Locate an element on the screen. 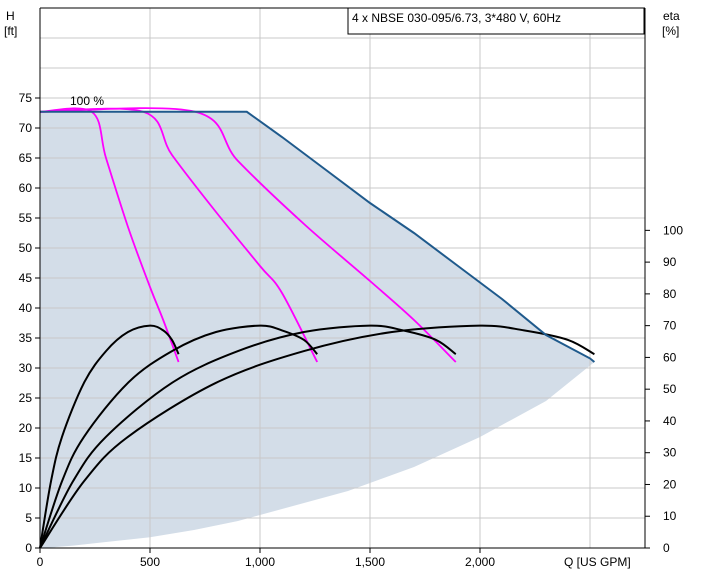  x-axis-title: Q [US GPM] is located at coordinates (597, 562).